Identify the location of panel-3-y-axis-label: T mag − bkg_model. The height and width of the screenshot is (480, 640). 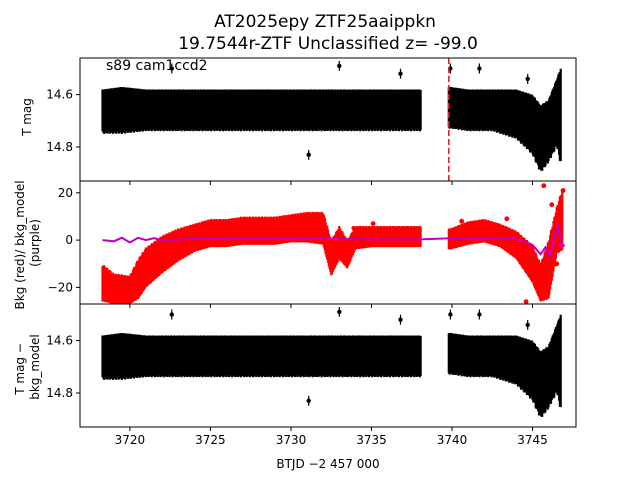
(27, 367).